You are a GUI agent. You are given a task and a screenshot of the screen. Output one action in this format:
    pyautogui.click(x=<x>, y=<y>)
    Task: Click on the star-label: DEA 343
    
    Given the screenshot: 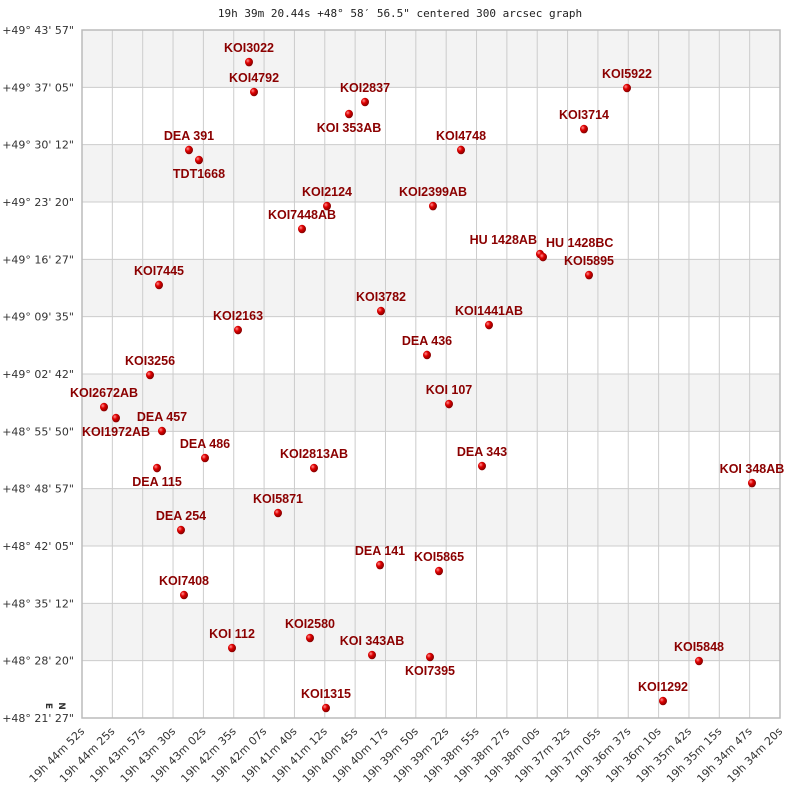 What is the action you would take?
    pyautogui.click(x=482, y=452)
    